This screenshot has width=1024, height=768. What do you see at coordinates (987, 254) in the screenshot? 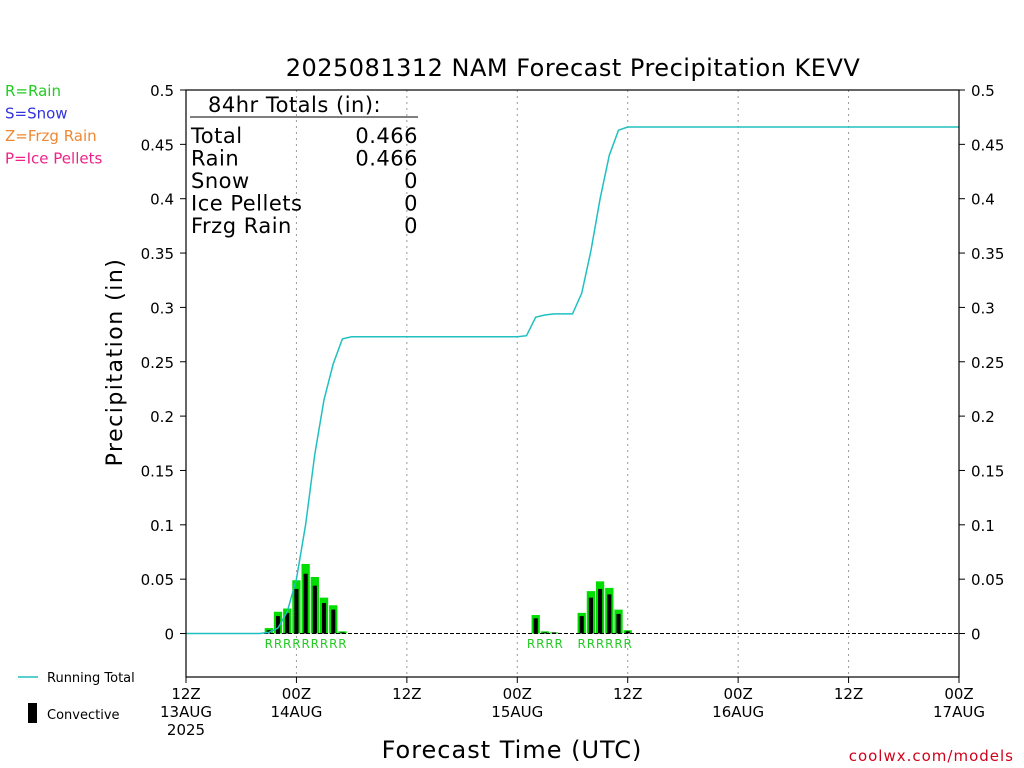
I see `y-tick-label-right-7: 0.35` at bounding box center [987, 254].